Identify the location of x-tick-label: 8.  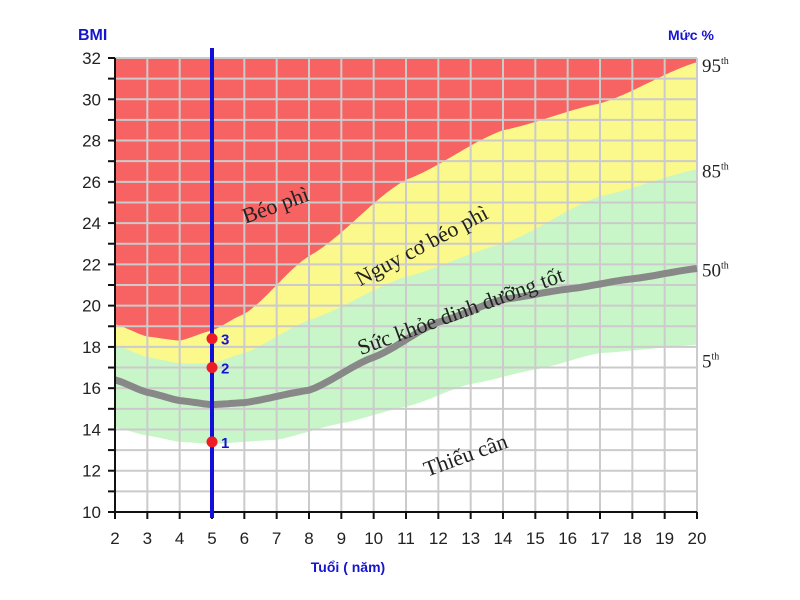
(308, 538).